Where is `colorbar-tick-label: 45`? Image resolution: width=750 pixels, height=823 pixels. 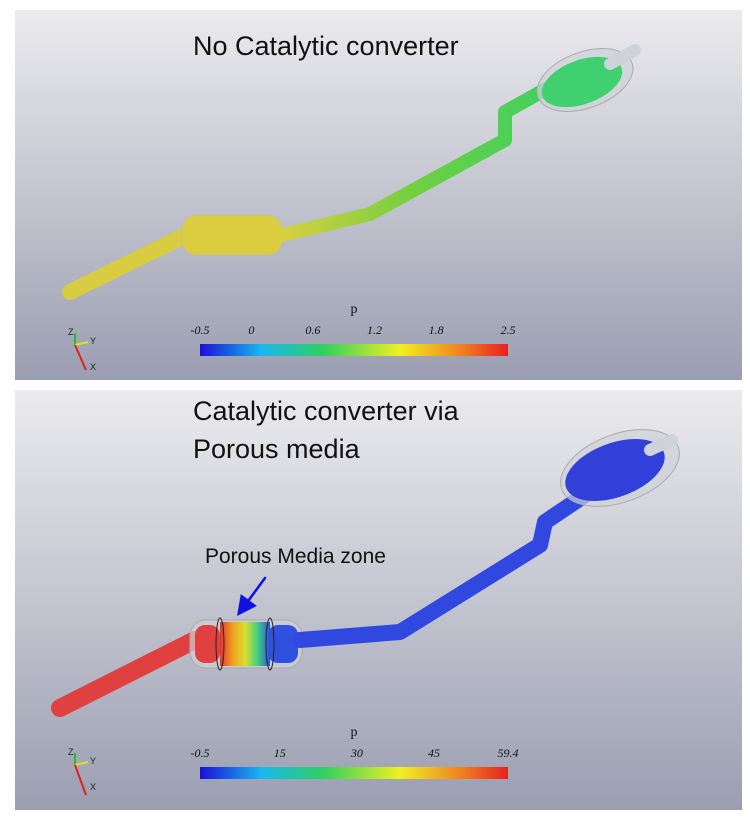
colorbar-tick-label: 45 is located at coordinates (434, 753).